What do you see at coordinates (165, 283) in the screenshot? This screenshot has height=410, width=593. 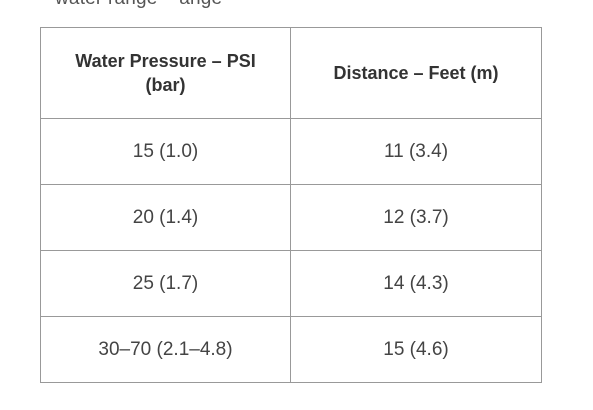 I see `cell-water-pressure: 25 (1.7)` at bounding box center [165, 283].